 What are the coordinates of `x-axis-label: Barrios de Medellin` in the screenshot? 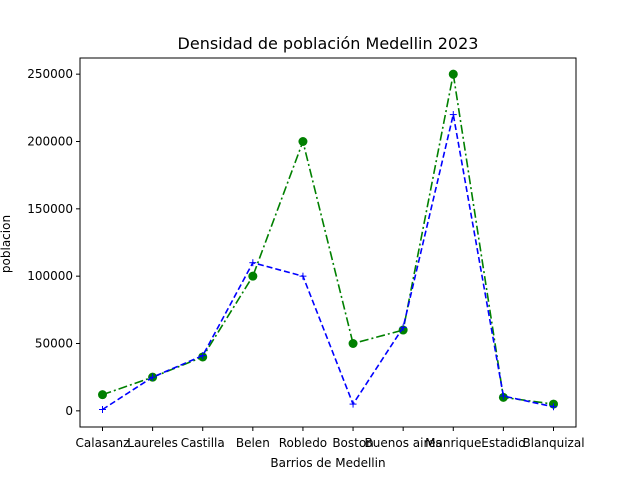 It's located at (327, 463).